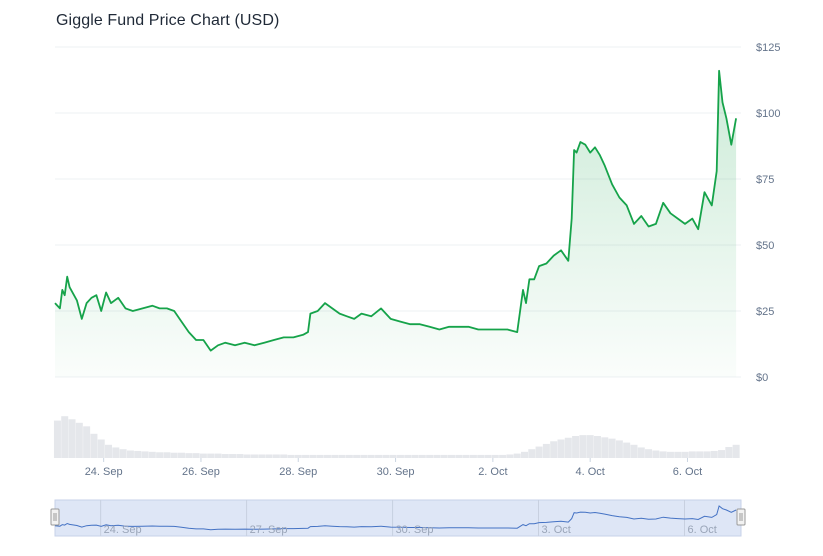  Describe the element at coordinates (768, 213) in the screenshot. I see `y-axis: $0 $25 $50 $75 $100 $125` at that location.